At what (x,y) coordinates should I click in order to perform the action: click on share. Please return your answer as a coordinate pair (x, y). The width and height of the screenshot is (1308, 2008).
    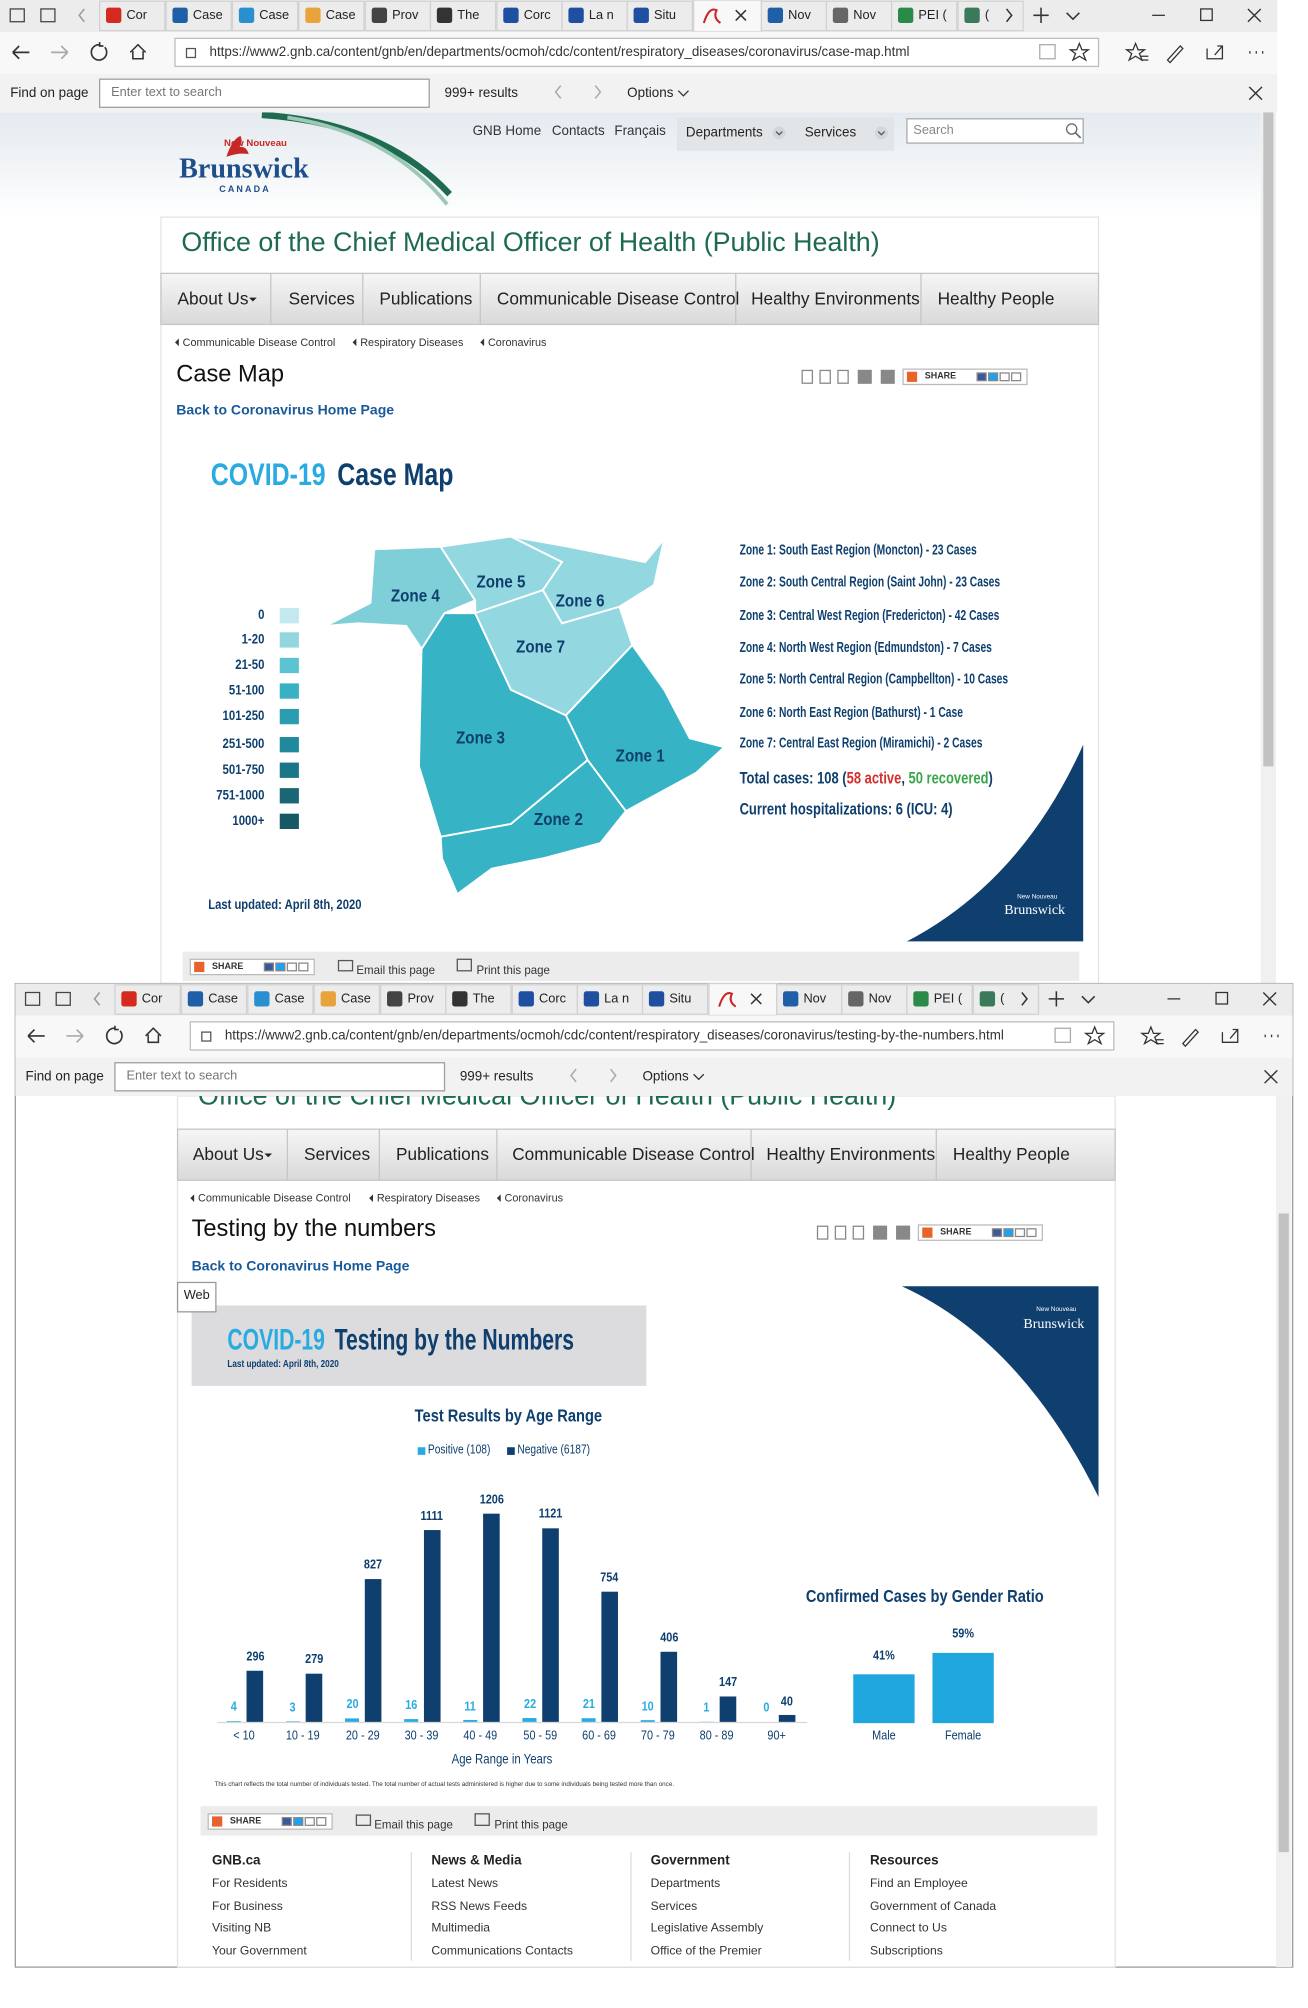
    Looking at the image, I should click on (1215, 52).